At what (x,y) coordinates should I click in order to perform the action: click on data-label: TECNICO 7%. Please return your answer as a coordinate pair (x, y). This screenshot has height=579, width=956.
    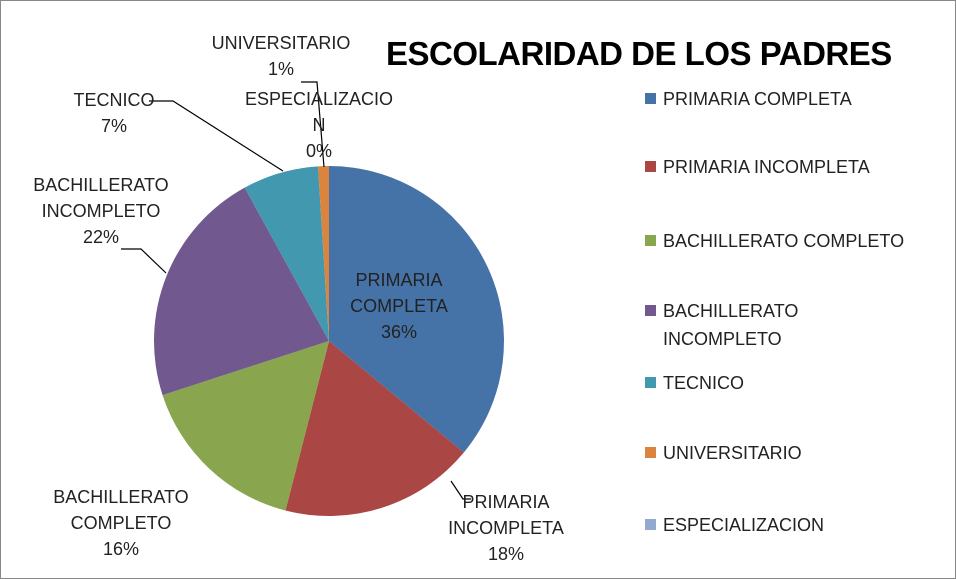
    Looking at the image, I should click on (114, 113).